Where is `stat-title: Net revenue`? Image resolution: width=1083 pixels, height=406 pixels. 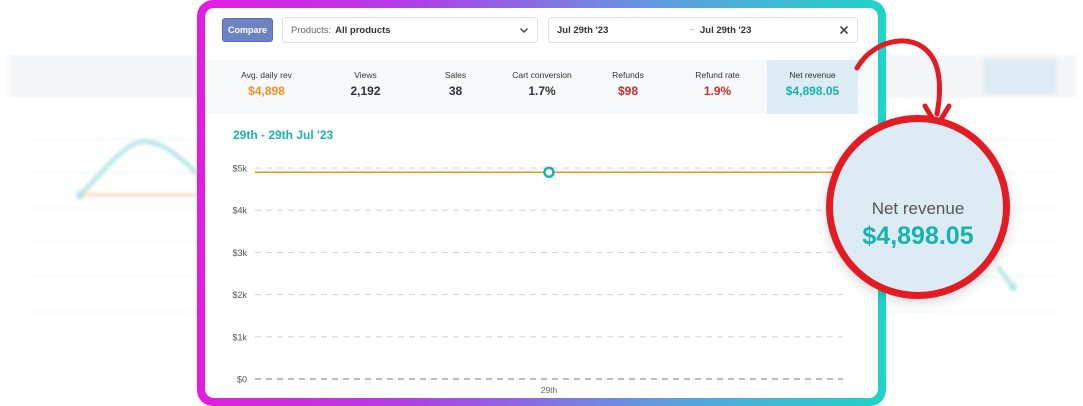
stat-title: Net revenue is located at coordinates (812, 75).